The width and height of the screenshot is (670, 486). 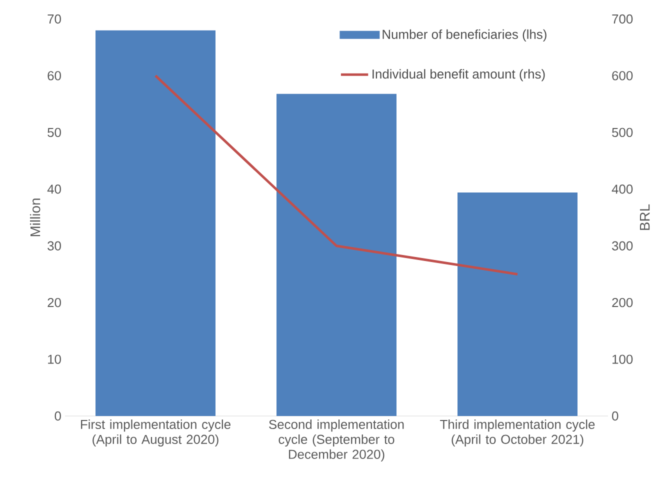 What do you see at coordinates (464, 35) in the screenshot?
I see `legend-label: Number of beneficiaries (lhs)` at bounding box center [464, 35].